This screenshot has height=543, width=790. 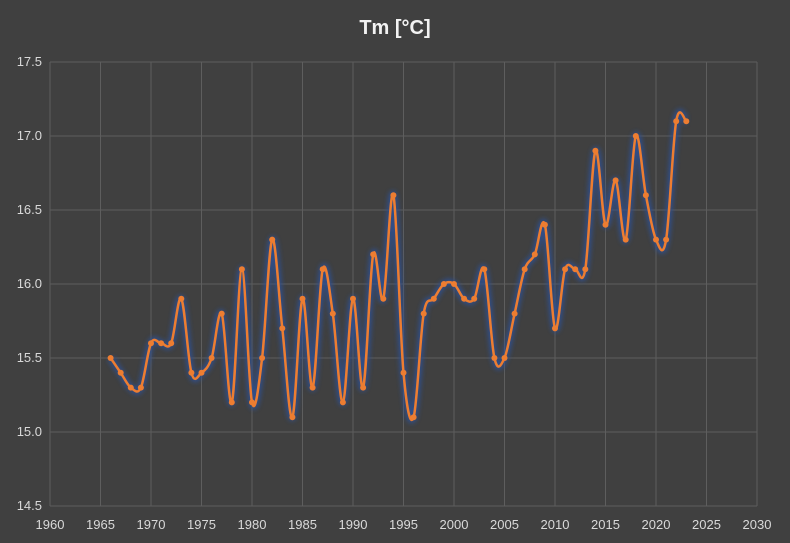 I want to click on x-tick-label: 1980, so click(x=252, y=524).